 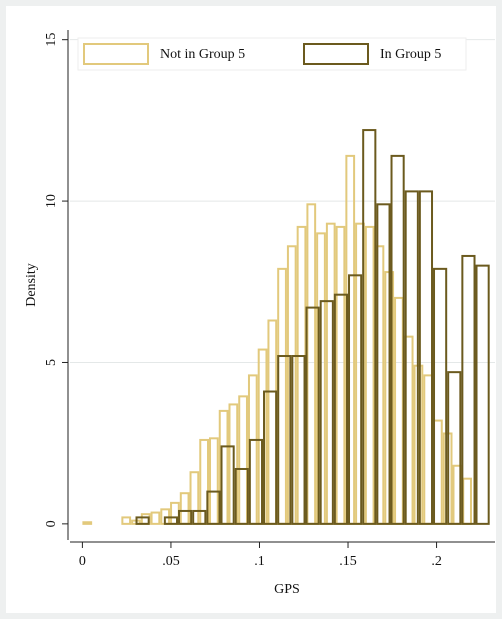 What do you see at coordinates (51, 201) in the screenshot?
I see `y-tick-label: 10` at bounding box center [51, 201].